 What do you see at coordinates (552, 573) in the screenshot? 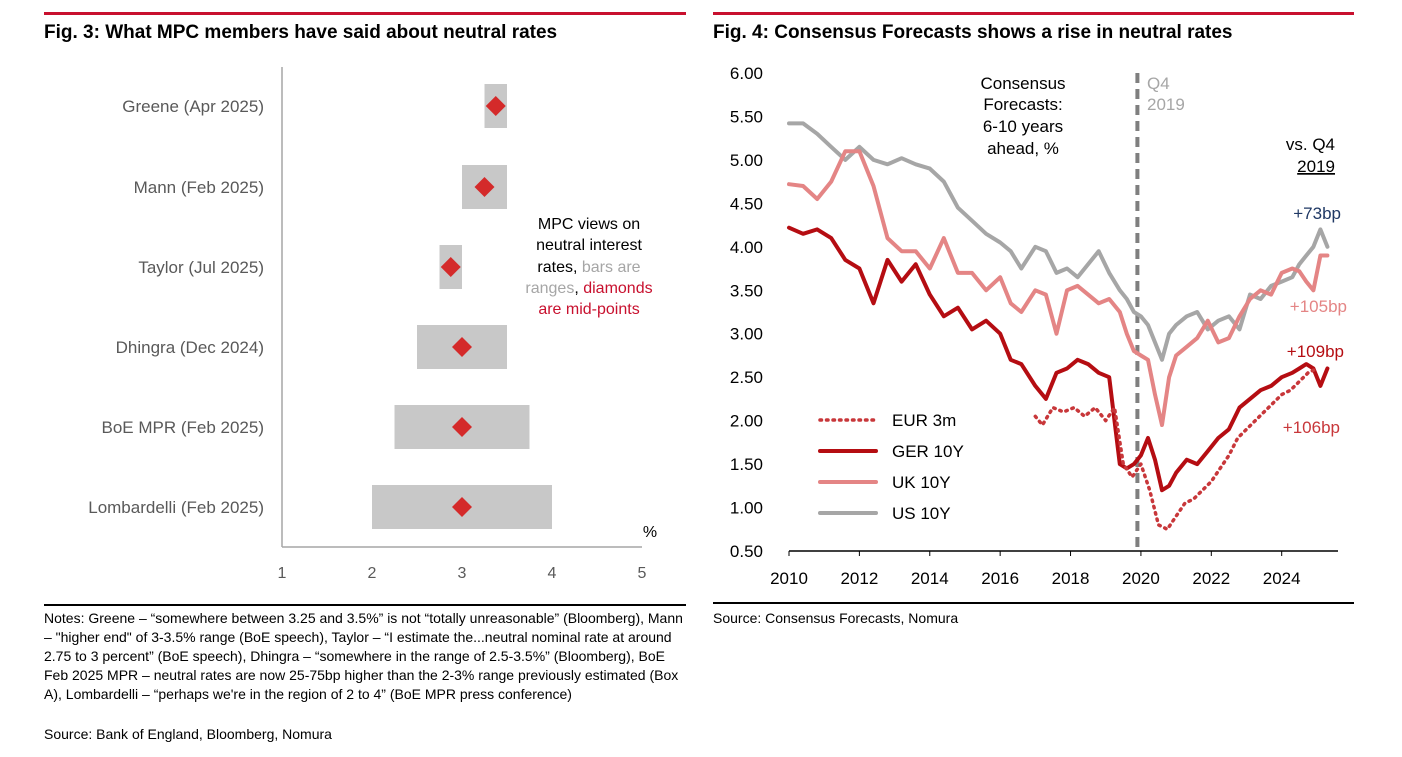
I see `x-tick-label: 4` at bounding box center [552, 573].